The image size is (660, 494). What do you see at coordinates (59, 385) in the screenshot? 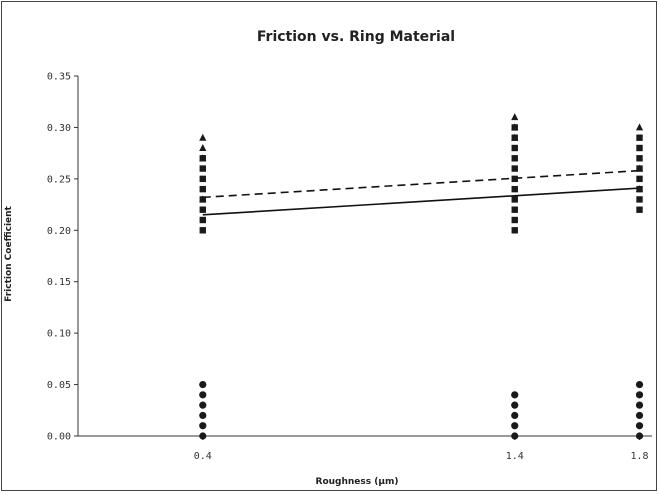
I see `y-tick-label: 0.05` at bounding box center [59, 385].